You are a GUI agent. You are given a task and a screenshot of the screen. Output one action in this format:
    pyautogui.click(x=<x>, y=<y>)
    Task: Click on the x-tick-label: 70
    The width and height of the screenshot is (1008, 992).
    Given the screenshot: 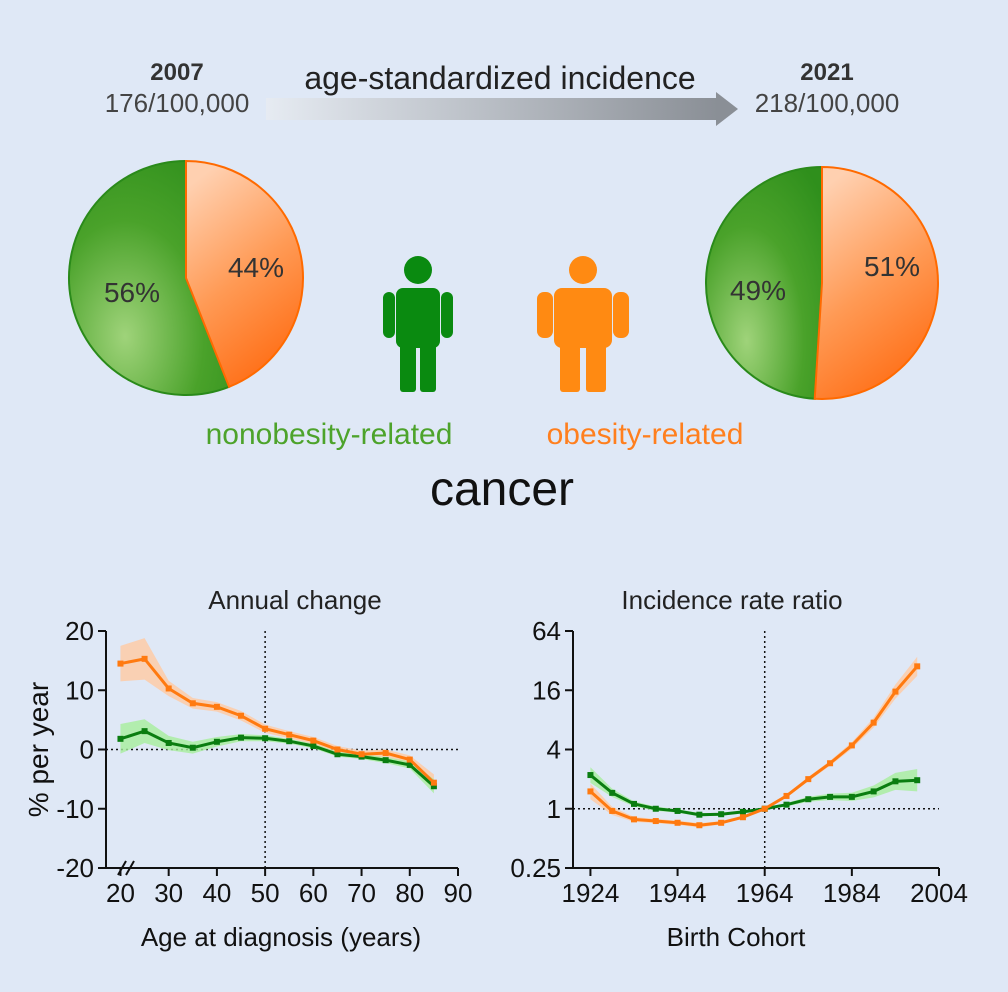 What is the action you would take?
    pyautogui.click(x=361, y=893)
    